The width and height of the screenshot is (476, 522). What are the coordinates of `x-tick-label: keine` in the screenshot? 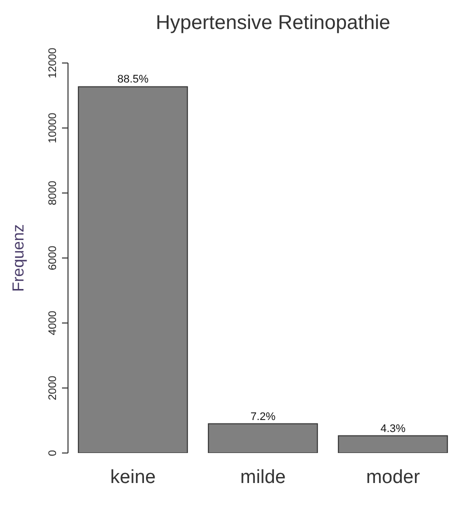 It's located at (133, 477).